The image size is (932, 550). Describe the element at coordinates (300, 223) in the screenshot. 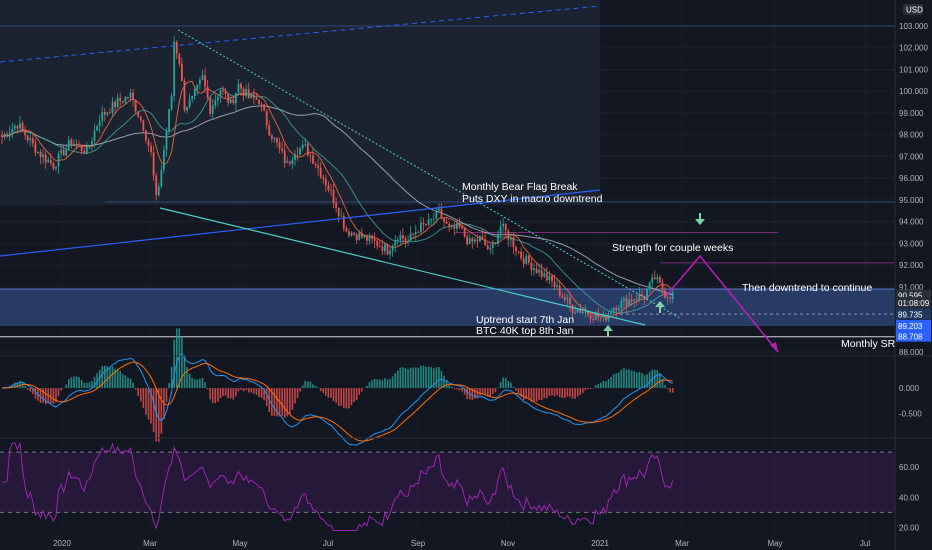

I see `blue-trendline` at that location.